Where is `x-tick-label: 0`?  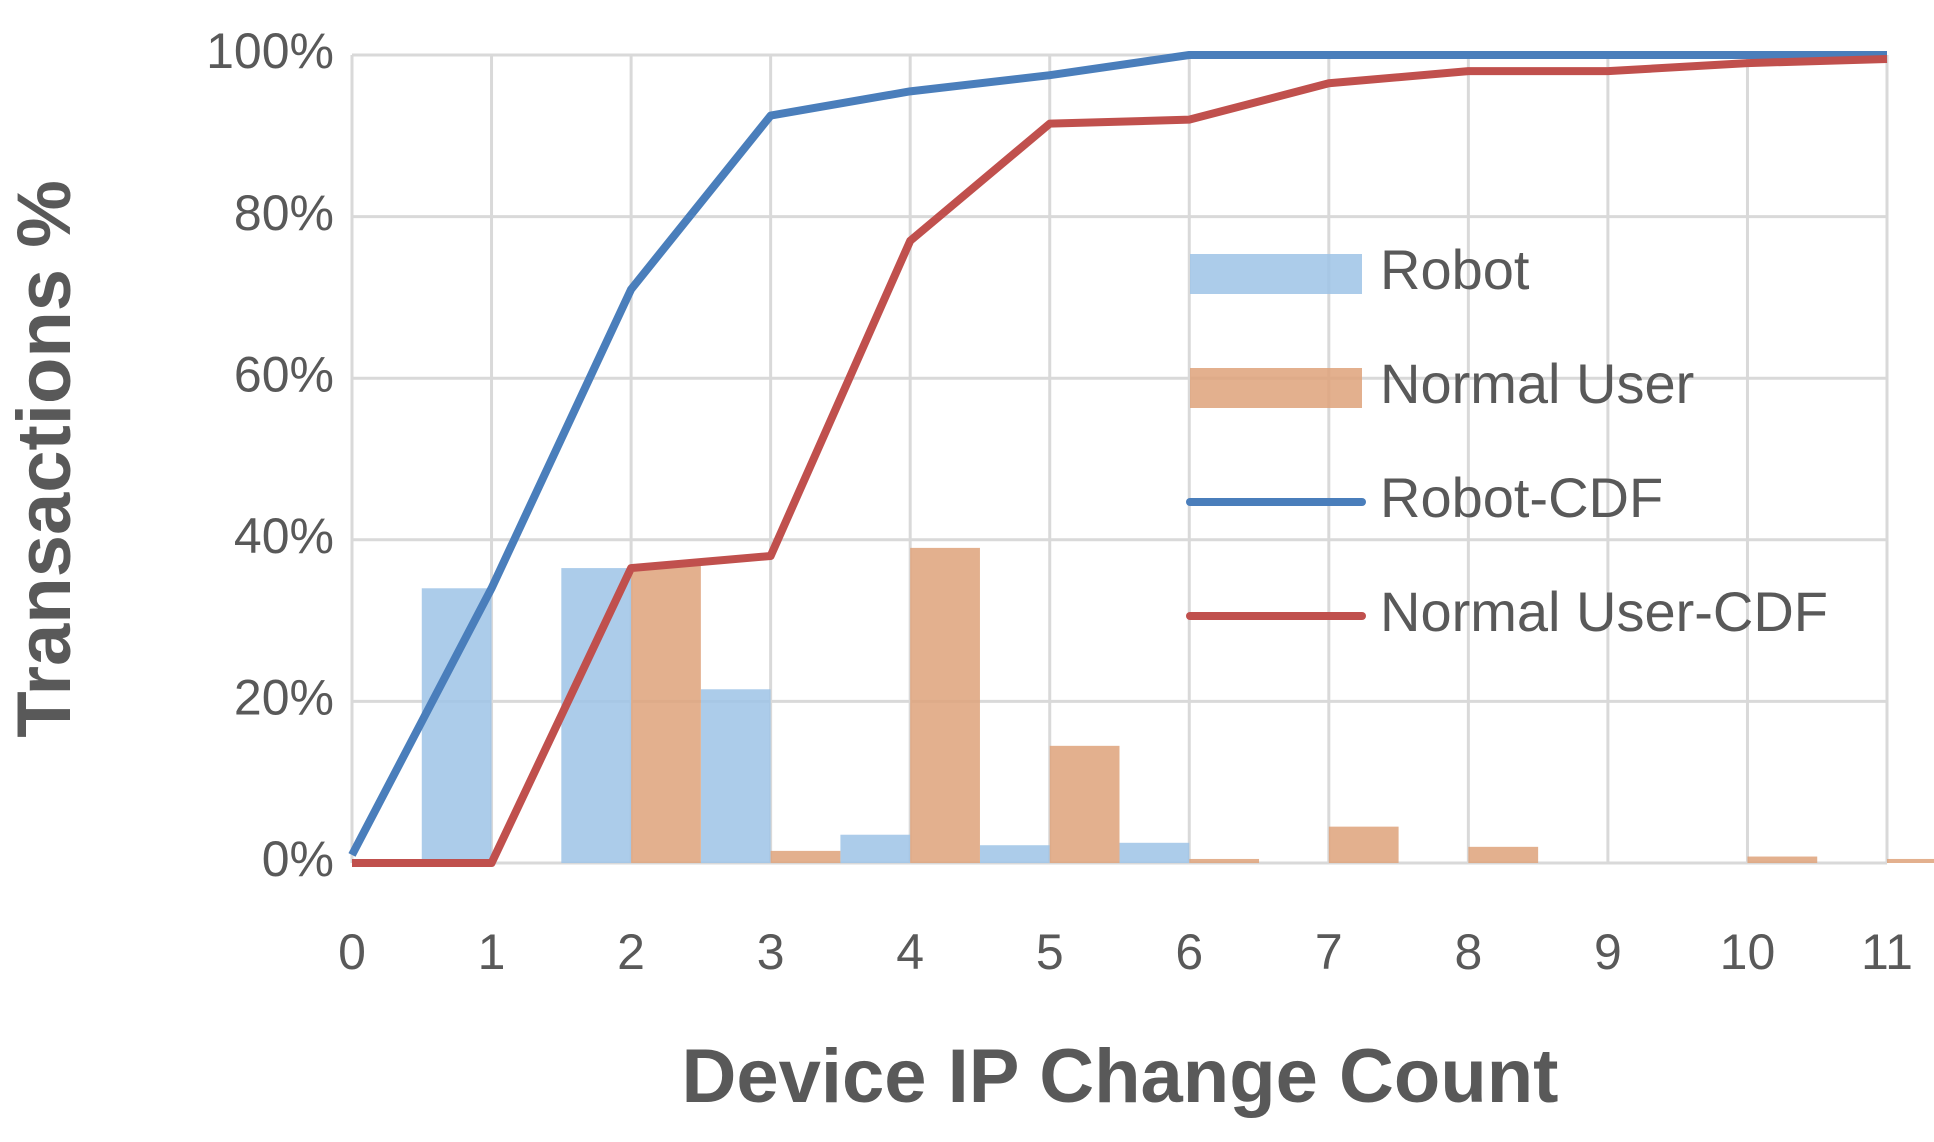 x-tick-label: 0 is located at coordinates (352, 952).